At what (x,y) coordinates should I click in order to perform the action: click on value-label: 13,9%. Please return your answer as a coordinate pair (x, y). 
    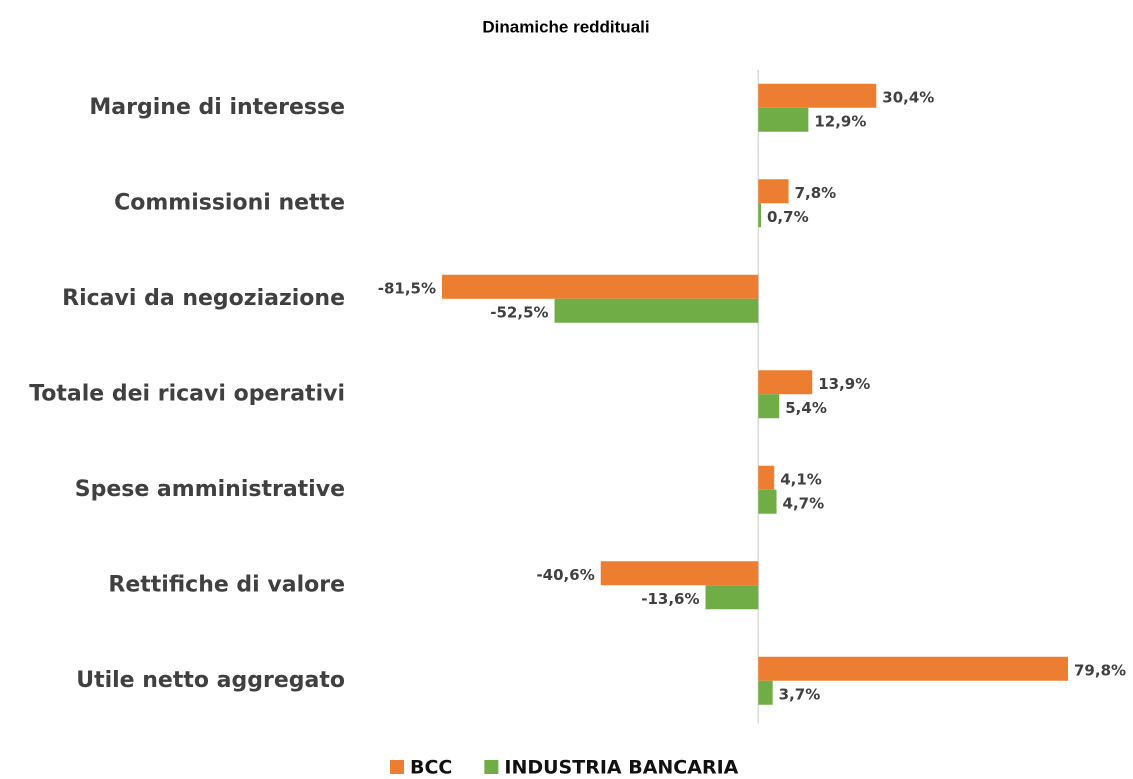
    Looking at the image, I should click on (844, 384).